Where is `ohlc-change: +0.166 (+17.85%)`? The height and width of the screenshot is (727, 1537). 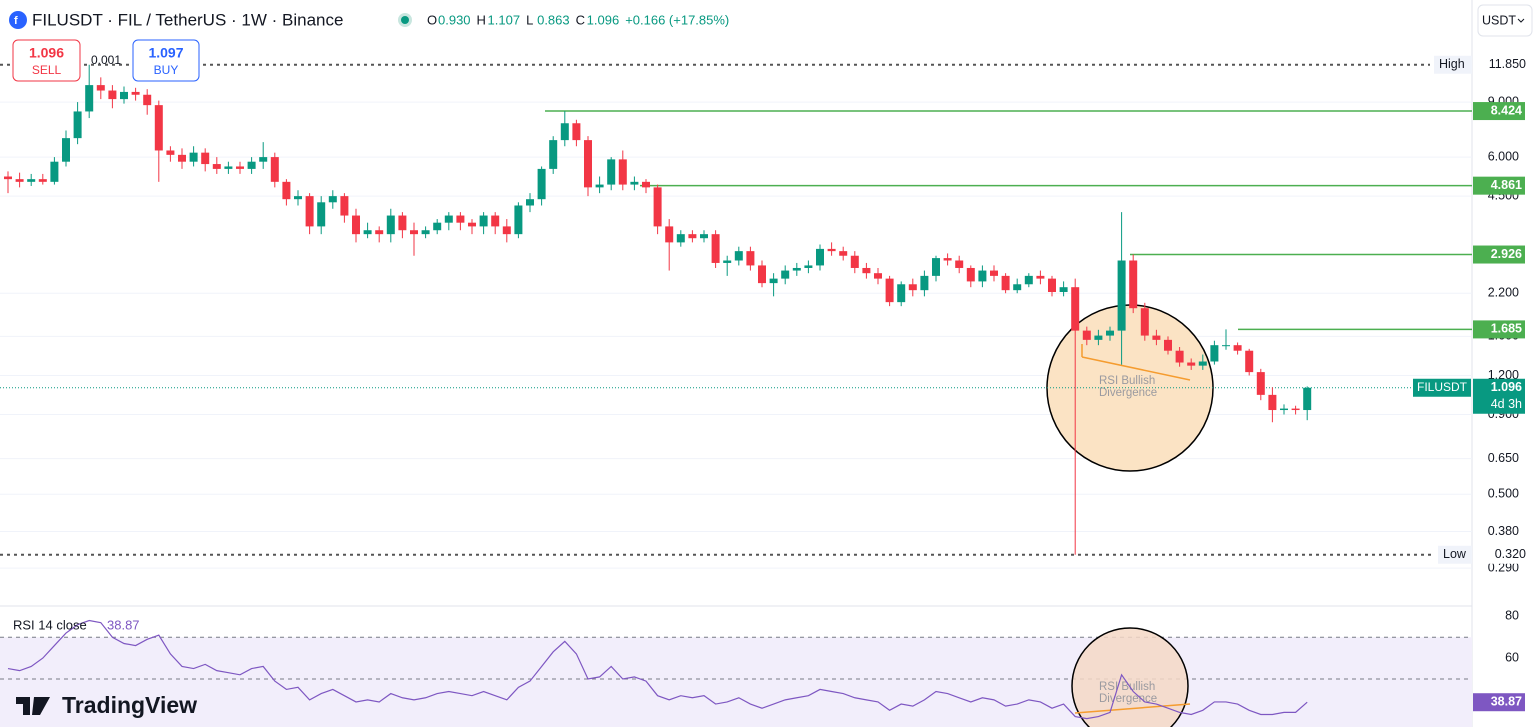
ohlc-change: +0.166 (+17.85%) is located at coordinates (677, 19).